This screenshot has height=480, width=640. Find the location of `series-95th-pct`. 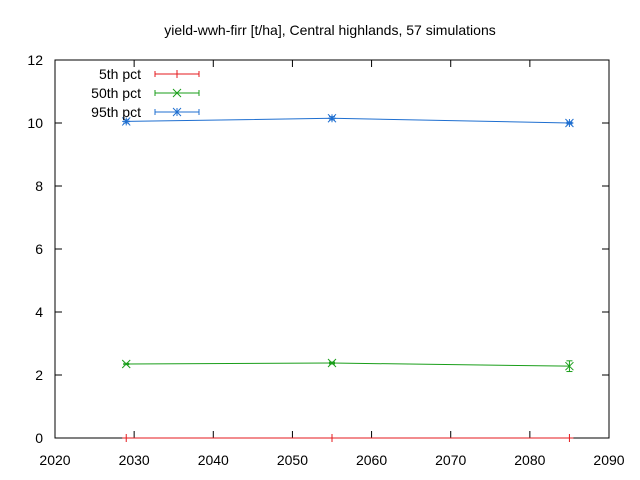

series-95th-pct is located at coordinates (347, 120).